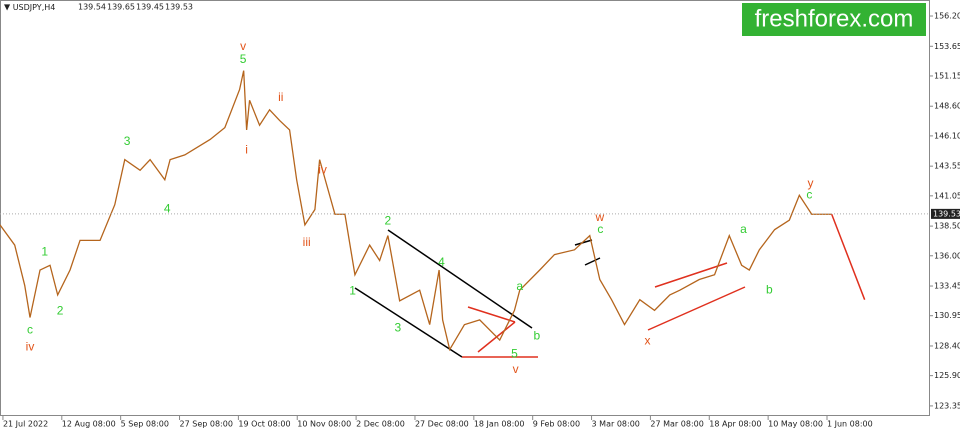  I want to click on logo-box, so click(834, 19).